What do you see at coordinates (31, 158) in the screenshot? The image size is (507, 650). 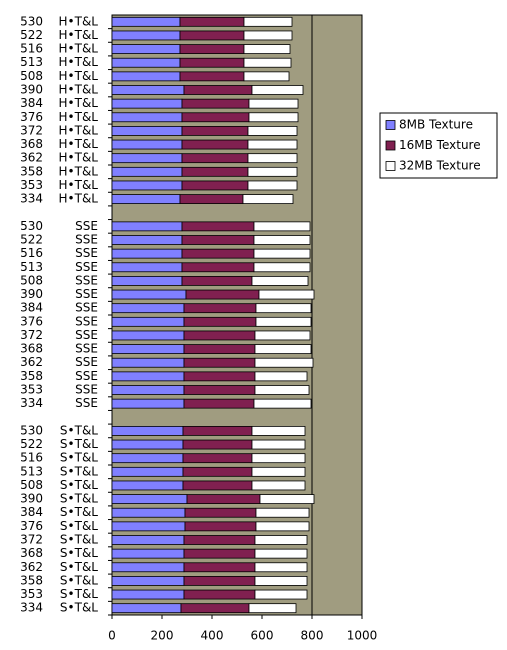 I see `y-tick-label: 362` at bounding box center [31, 158].